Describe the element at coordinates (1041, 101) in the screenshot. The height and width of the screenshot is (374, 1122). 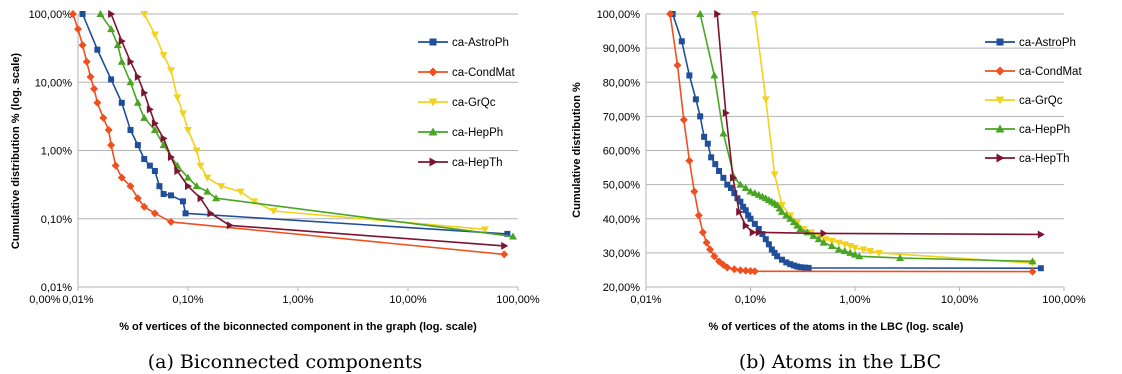
I see `legend-label: ca-GrQc` at that location.